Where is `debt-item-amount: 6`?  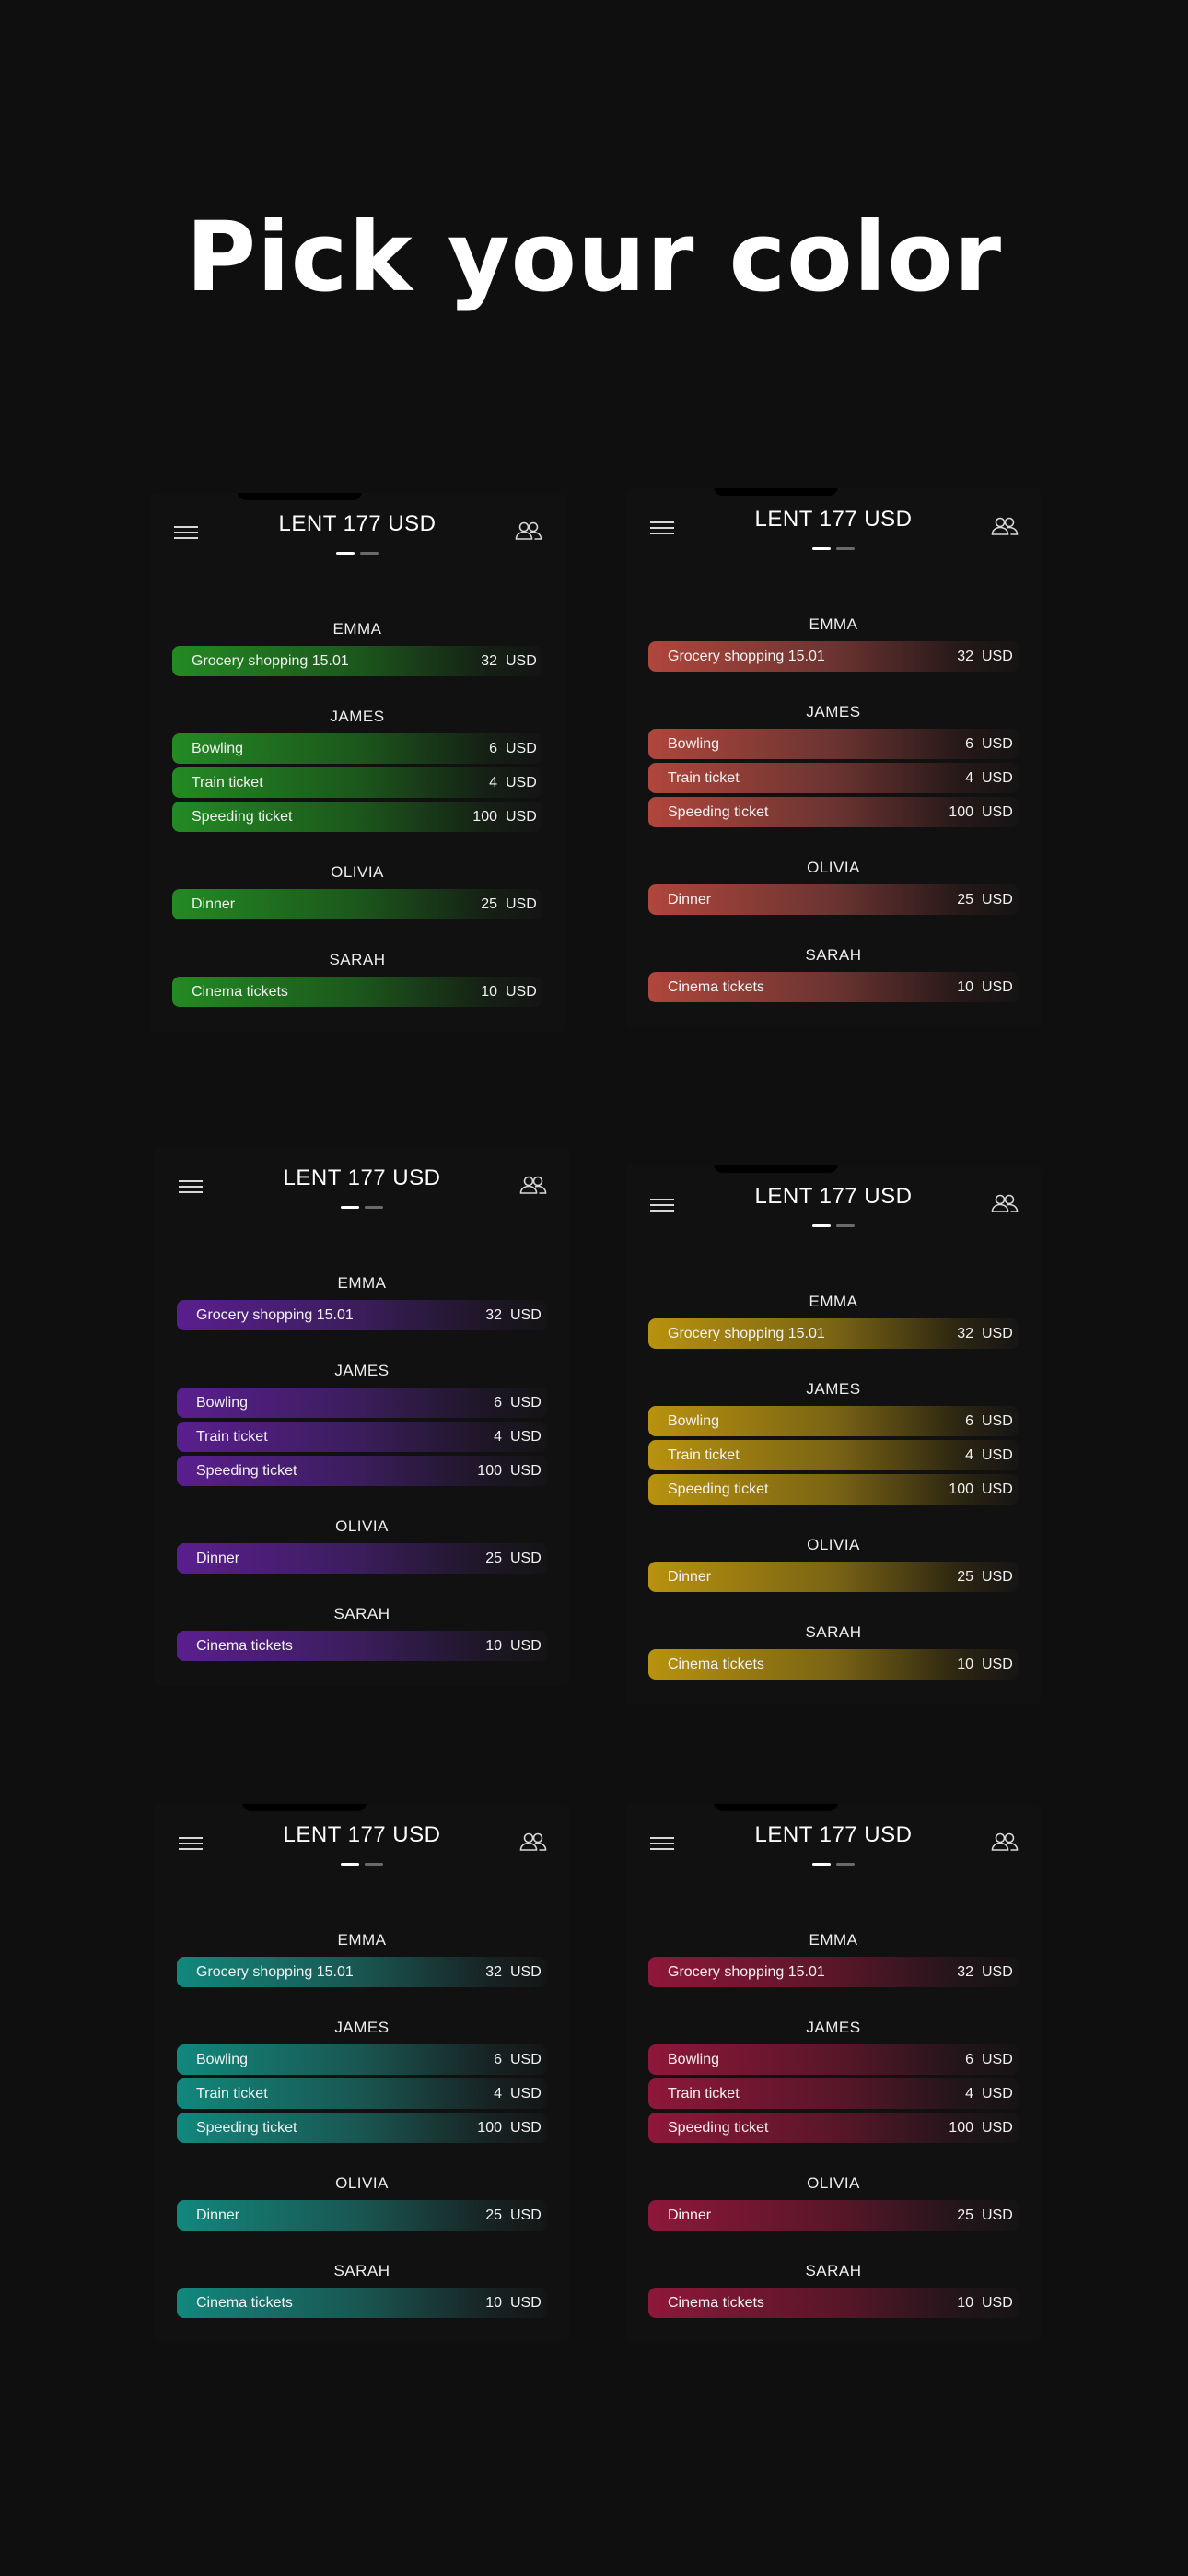
debt-item-amount: 6 is located at coordinates (498, 2059).